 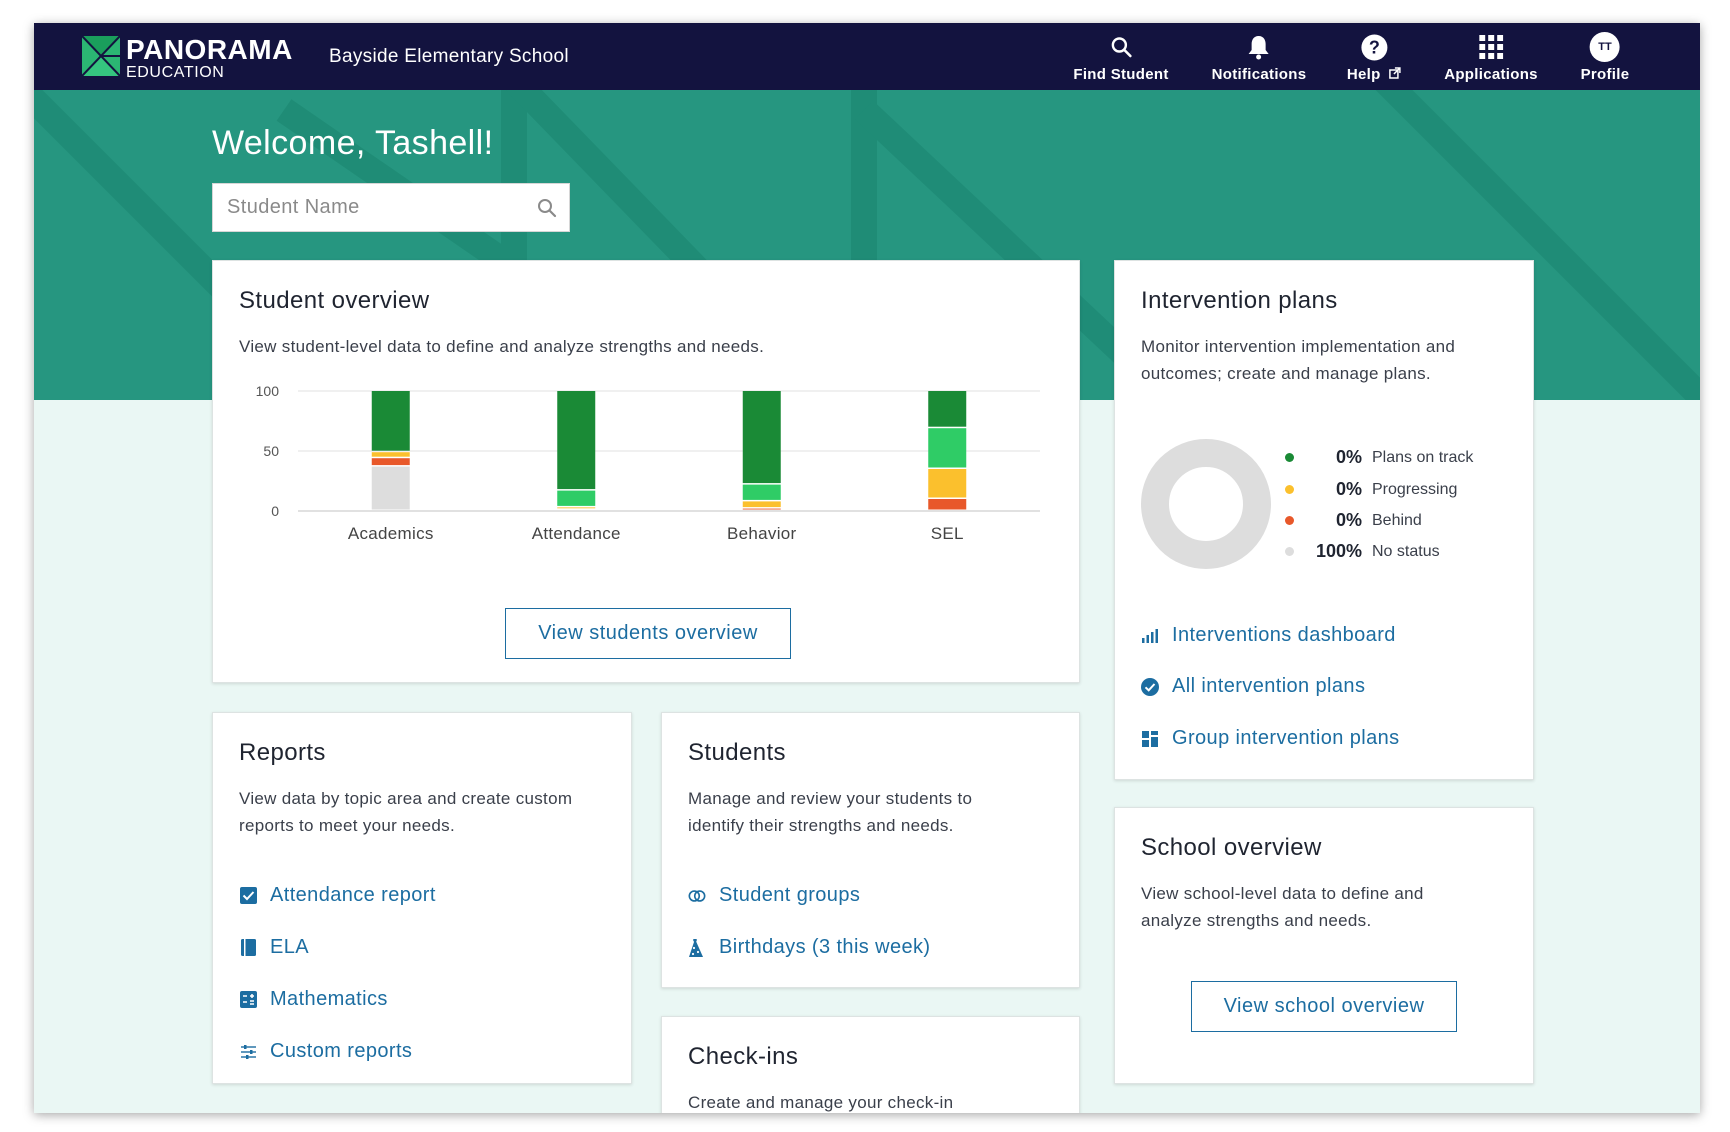 What do you see at coordinates (1231, 847) in the screenshot?
I see `card-title: School overview` at bounding box center [1231, 847].